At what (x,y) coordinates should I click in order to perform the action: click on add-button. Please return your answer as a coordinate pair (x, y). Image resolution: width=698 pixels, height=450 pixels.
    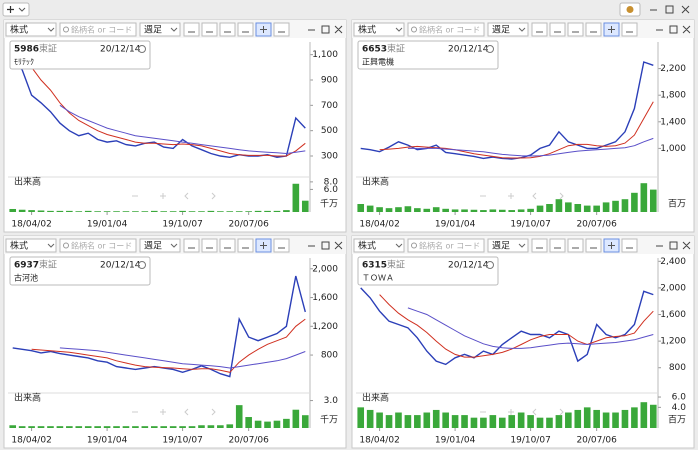
    Looking at the image, I should click on (16, 9).